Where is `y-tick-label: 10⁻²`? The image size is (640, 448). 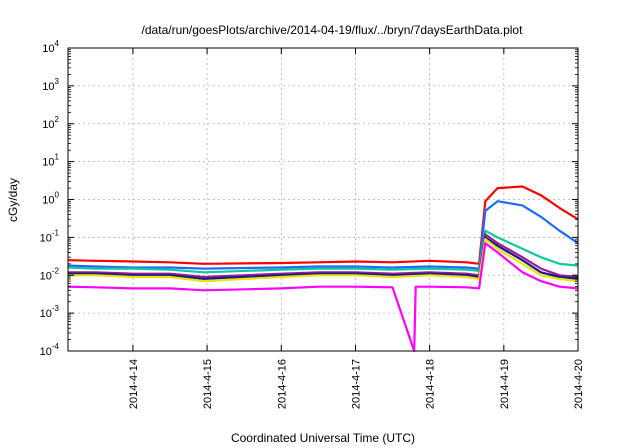 y-tick-label: 10⁻² is located at coordinates (50, 274).